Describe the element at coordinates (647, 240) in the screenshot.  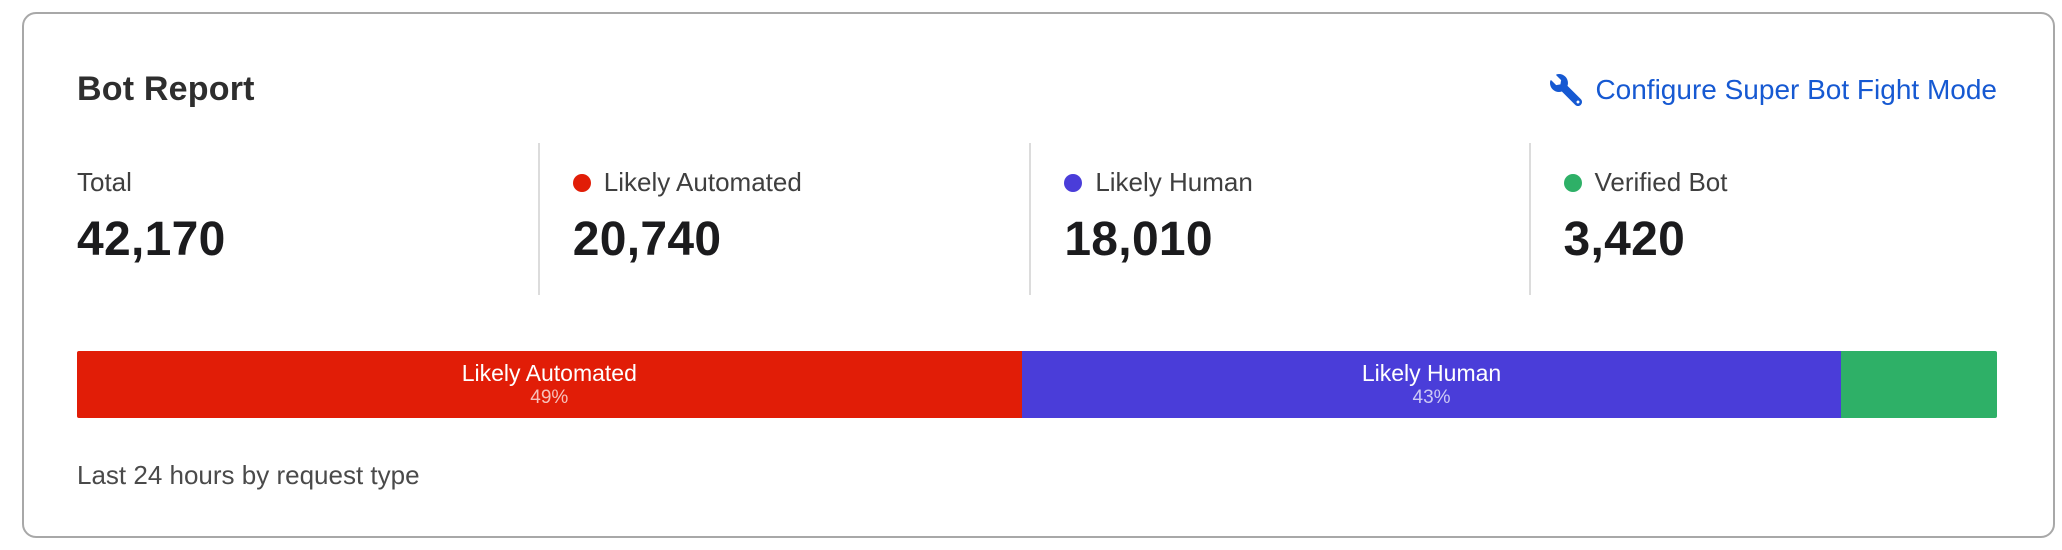
I see `stat-likely-automated-value: 20,740` at that location.